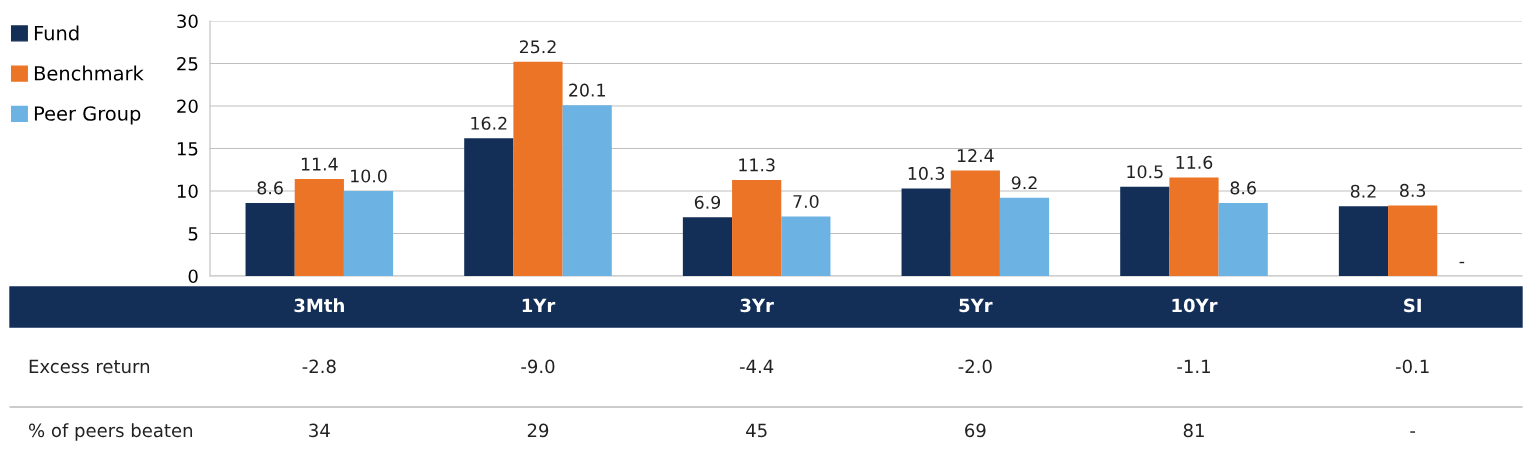 The width and height of the screenshot is (1528, 457). I want to click on data-label: 25.2, so click(537, 47).